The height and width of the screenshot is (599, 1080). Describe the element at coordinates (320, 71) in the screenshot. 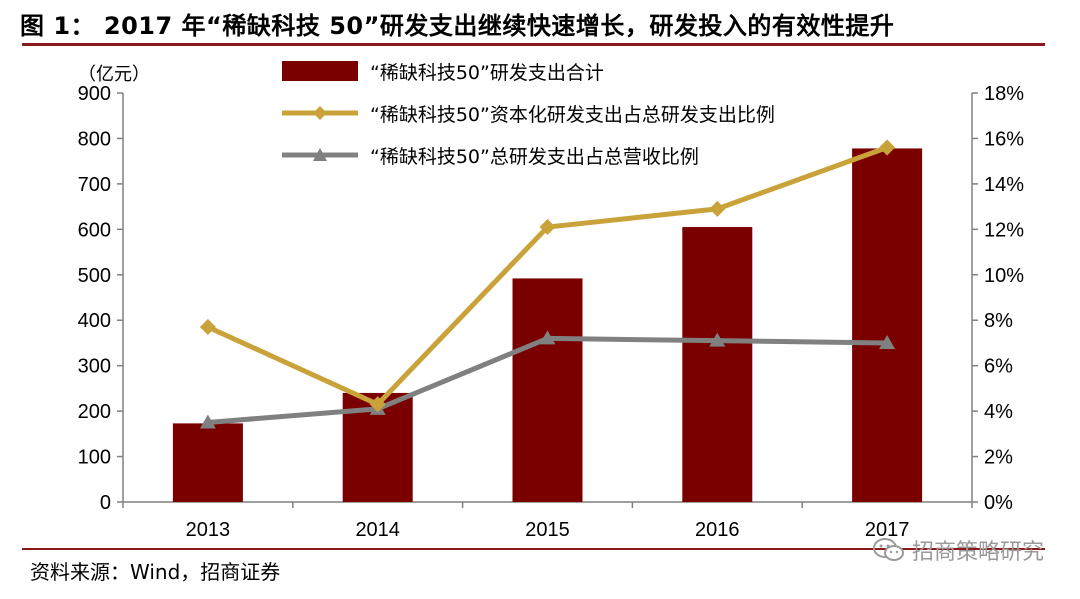

I see `legend-swatch-bar` at that location.